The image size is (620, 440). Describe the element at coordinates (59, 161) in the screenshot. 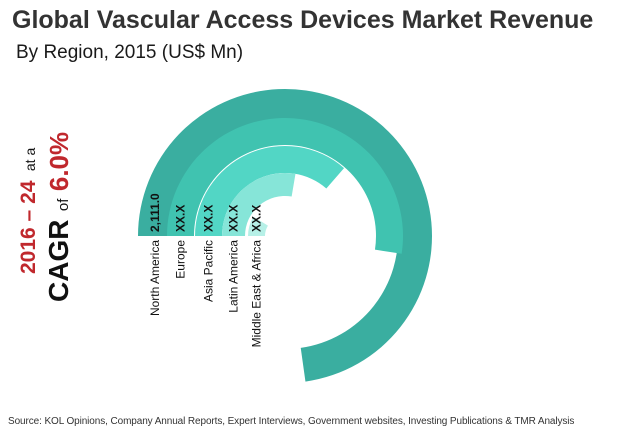

I see `cagr-value: 6.0%` at that location.